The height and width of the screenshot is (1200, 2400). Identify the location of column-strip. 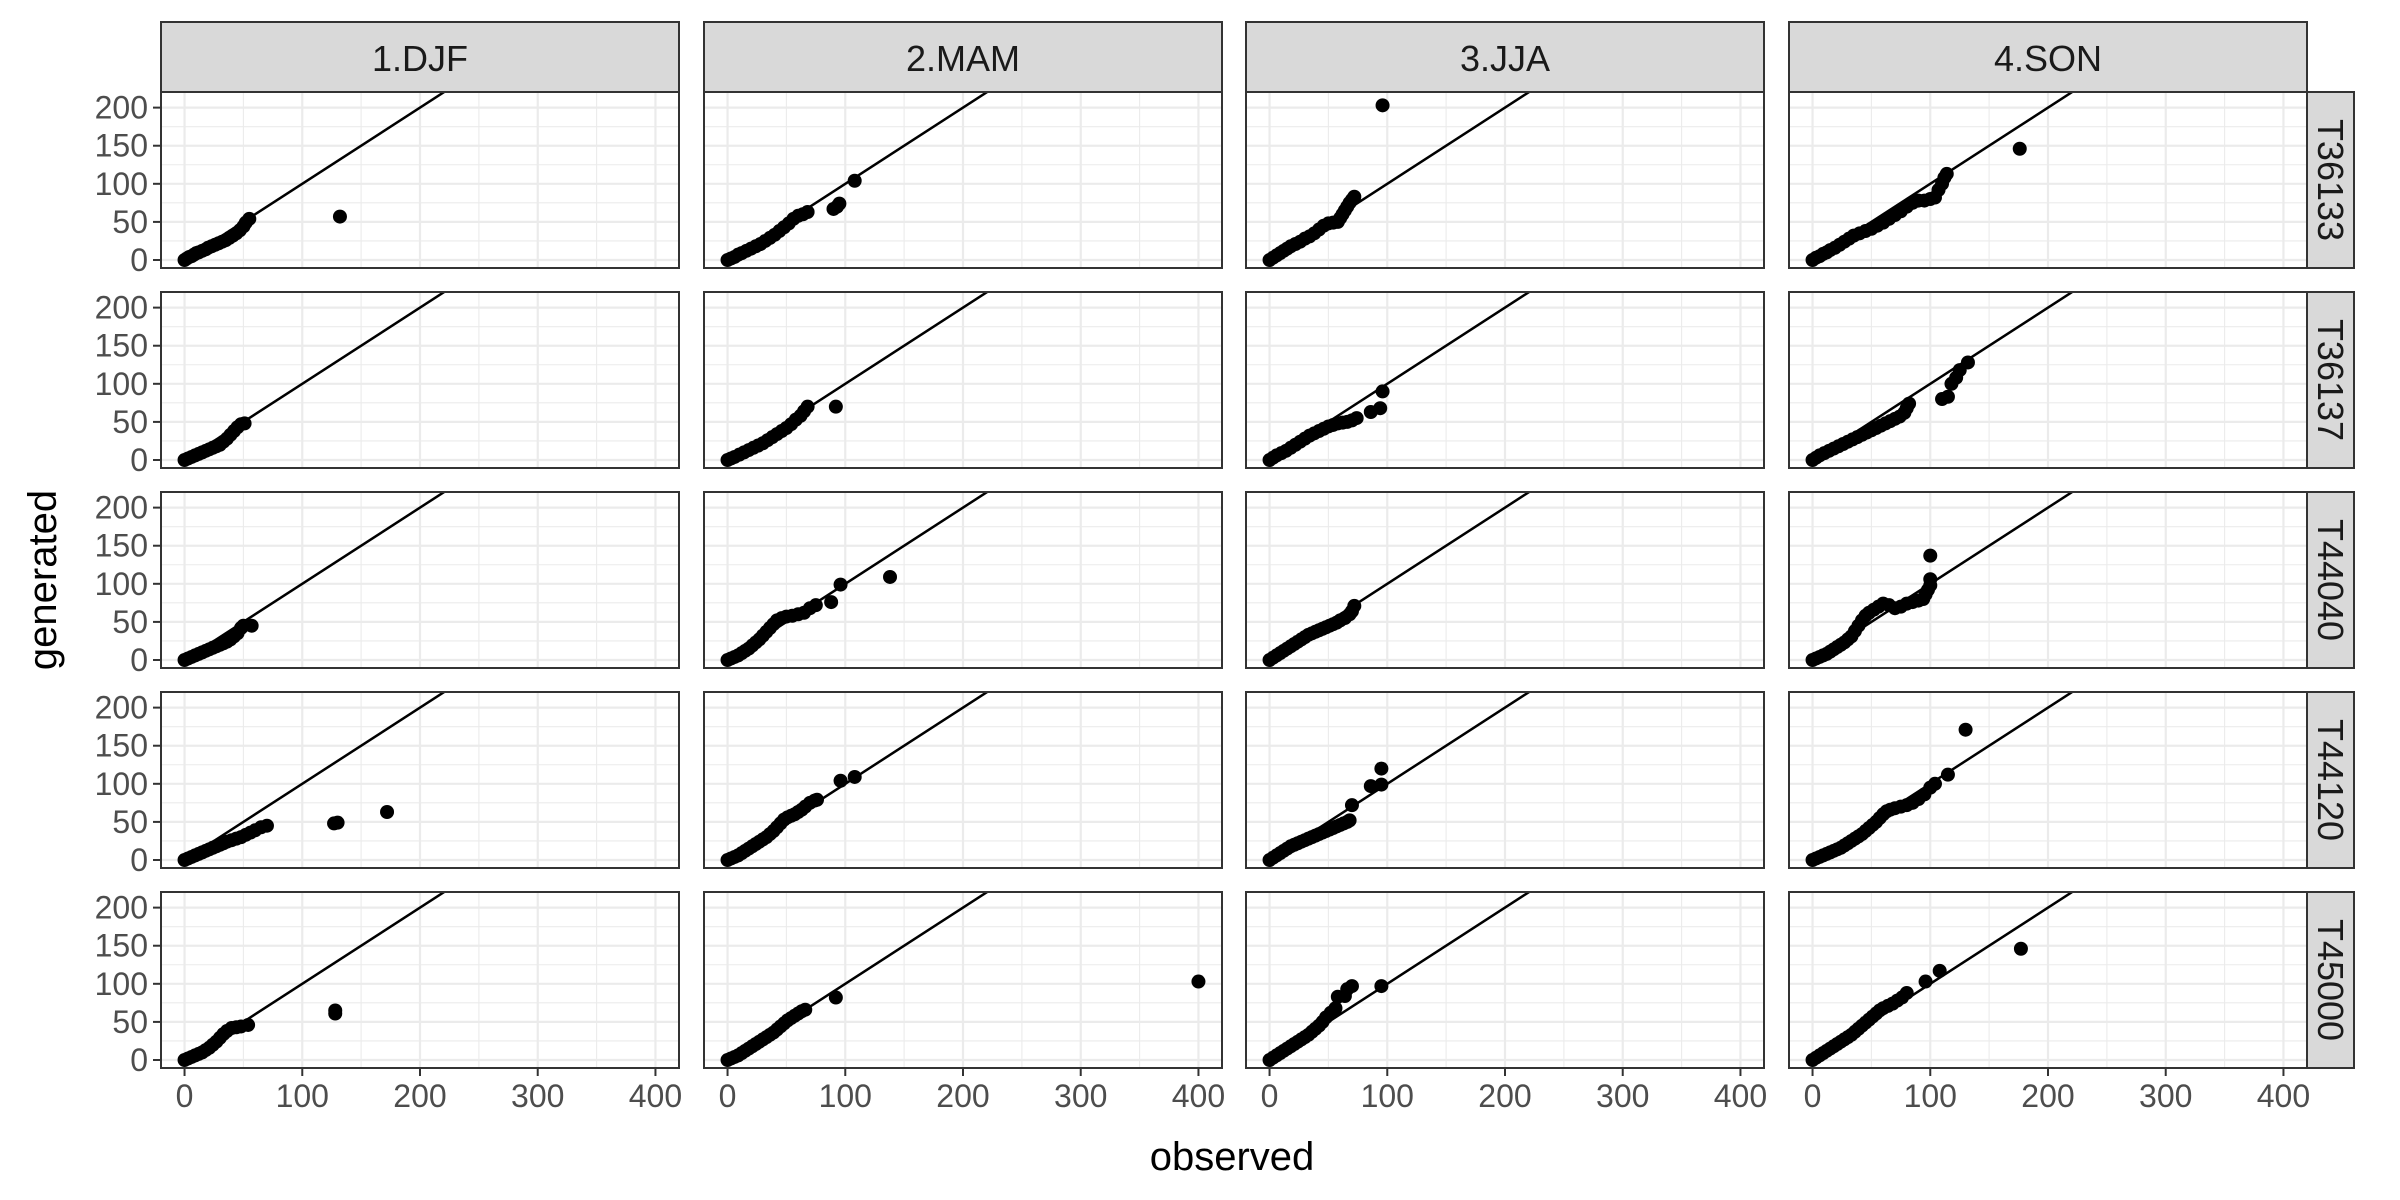
(2048, 57).